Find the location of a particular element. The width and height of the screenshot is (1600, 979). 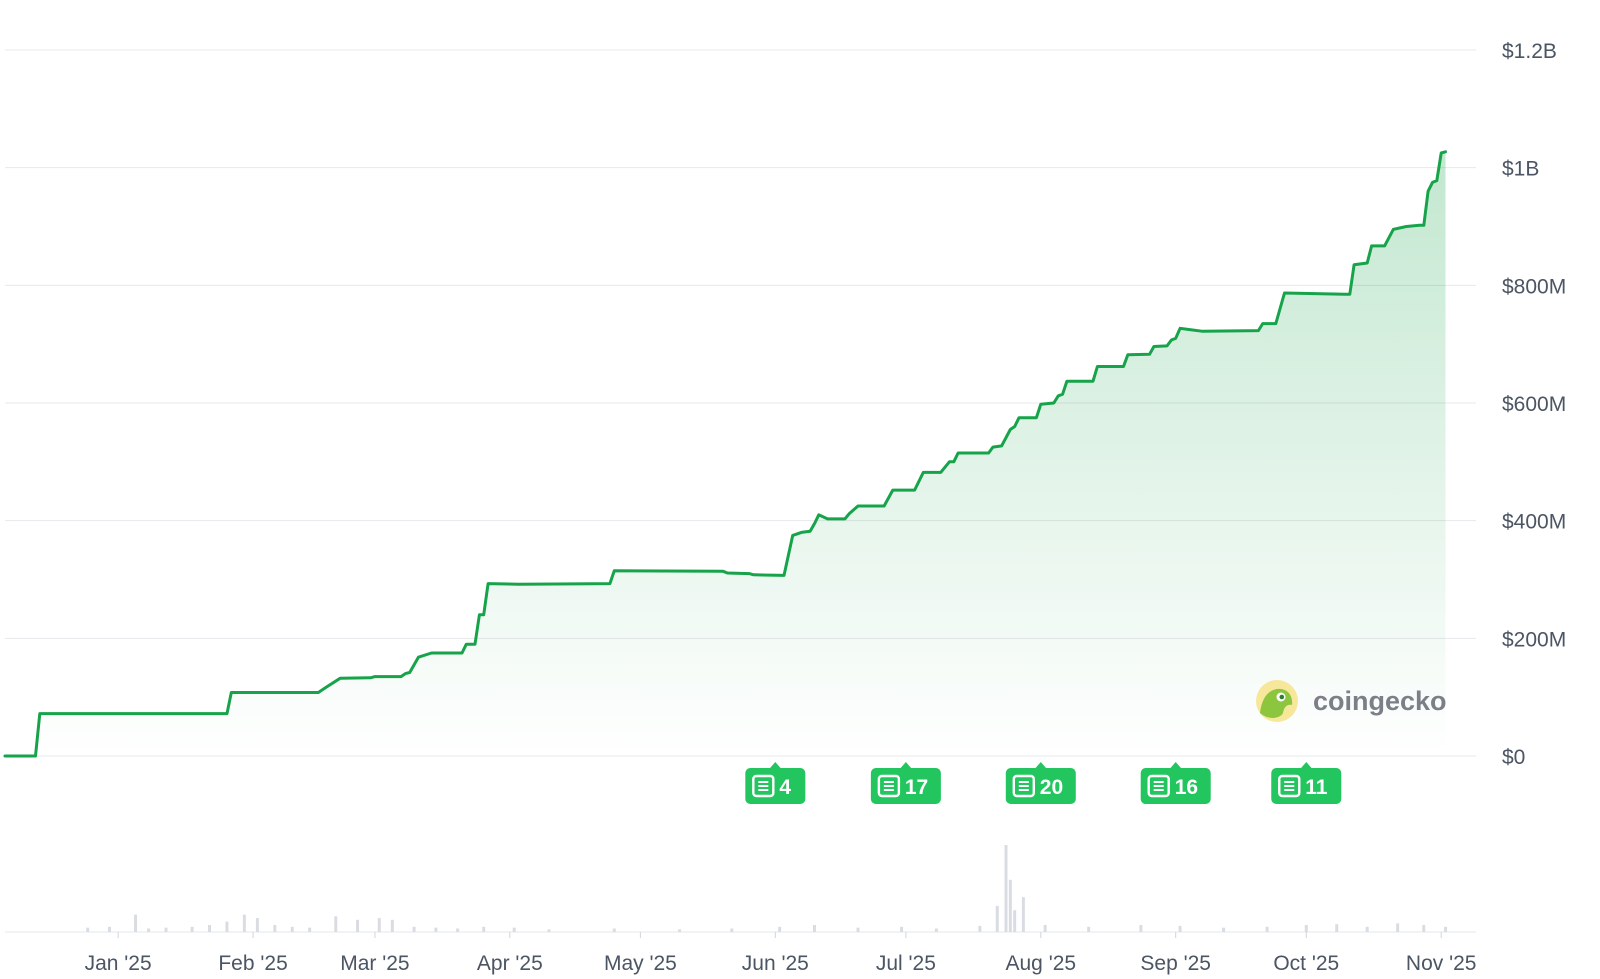

badge-count: 20 is located at coordinates (1051, 787).